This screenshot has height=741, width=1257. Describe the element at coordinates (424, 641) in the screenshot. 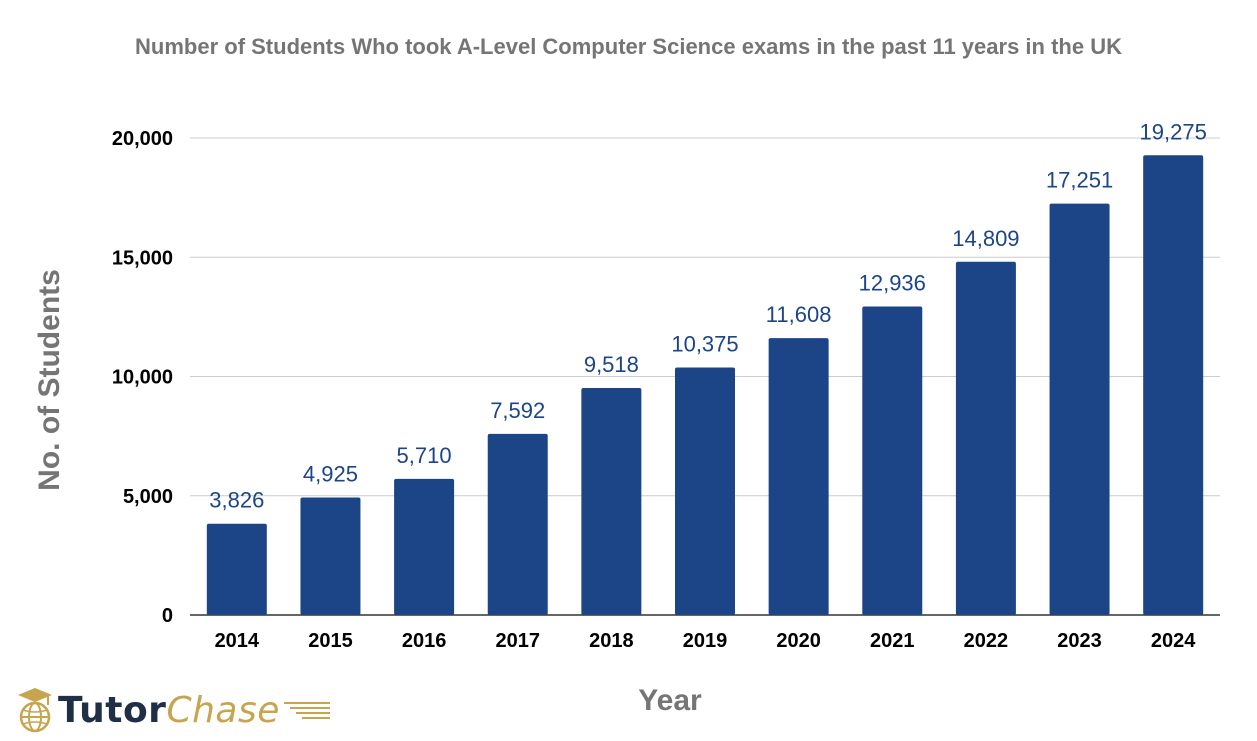

I see `x-tick-label: 2016` at that location.